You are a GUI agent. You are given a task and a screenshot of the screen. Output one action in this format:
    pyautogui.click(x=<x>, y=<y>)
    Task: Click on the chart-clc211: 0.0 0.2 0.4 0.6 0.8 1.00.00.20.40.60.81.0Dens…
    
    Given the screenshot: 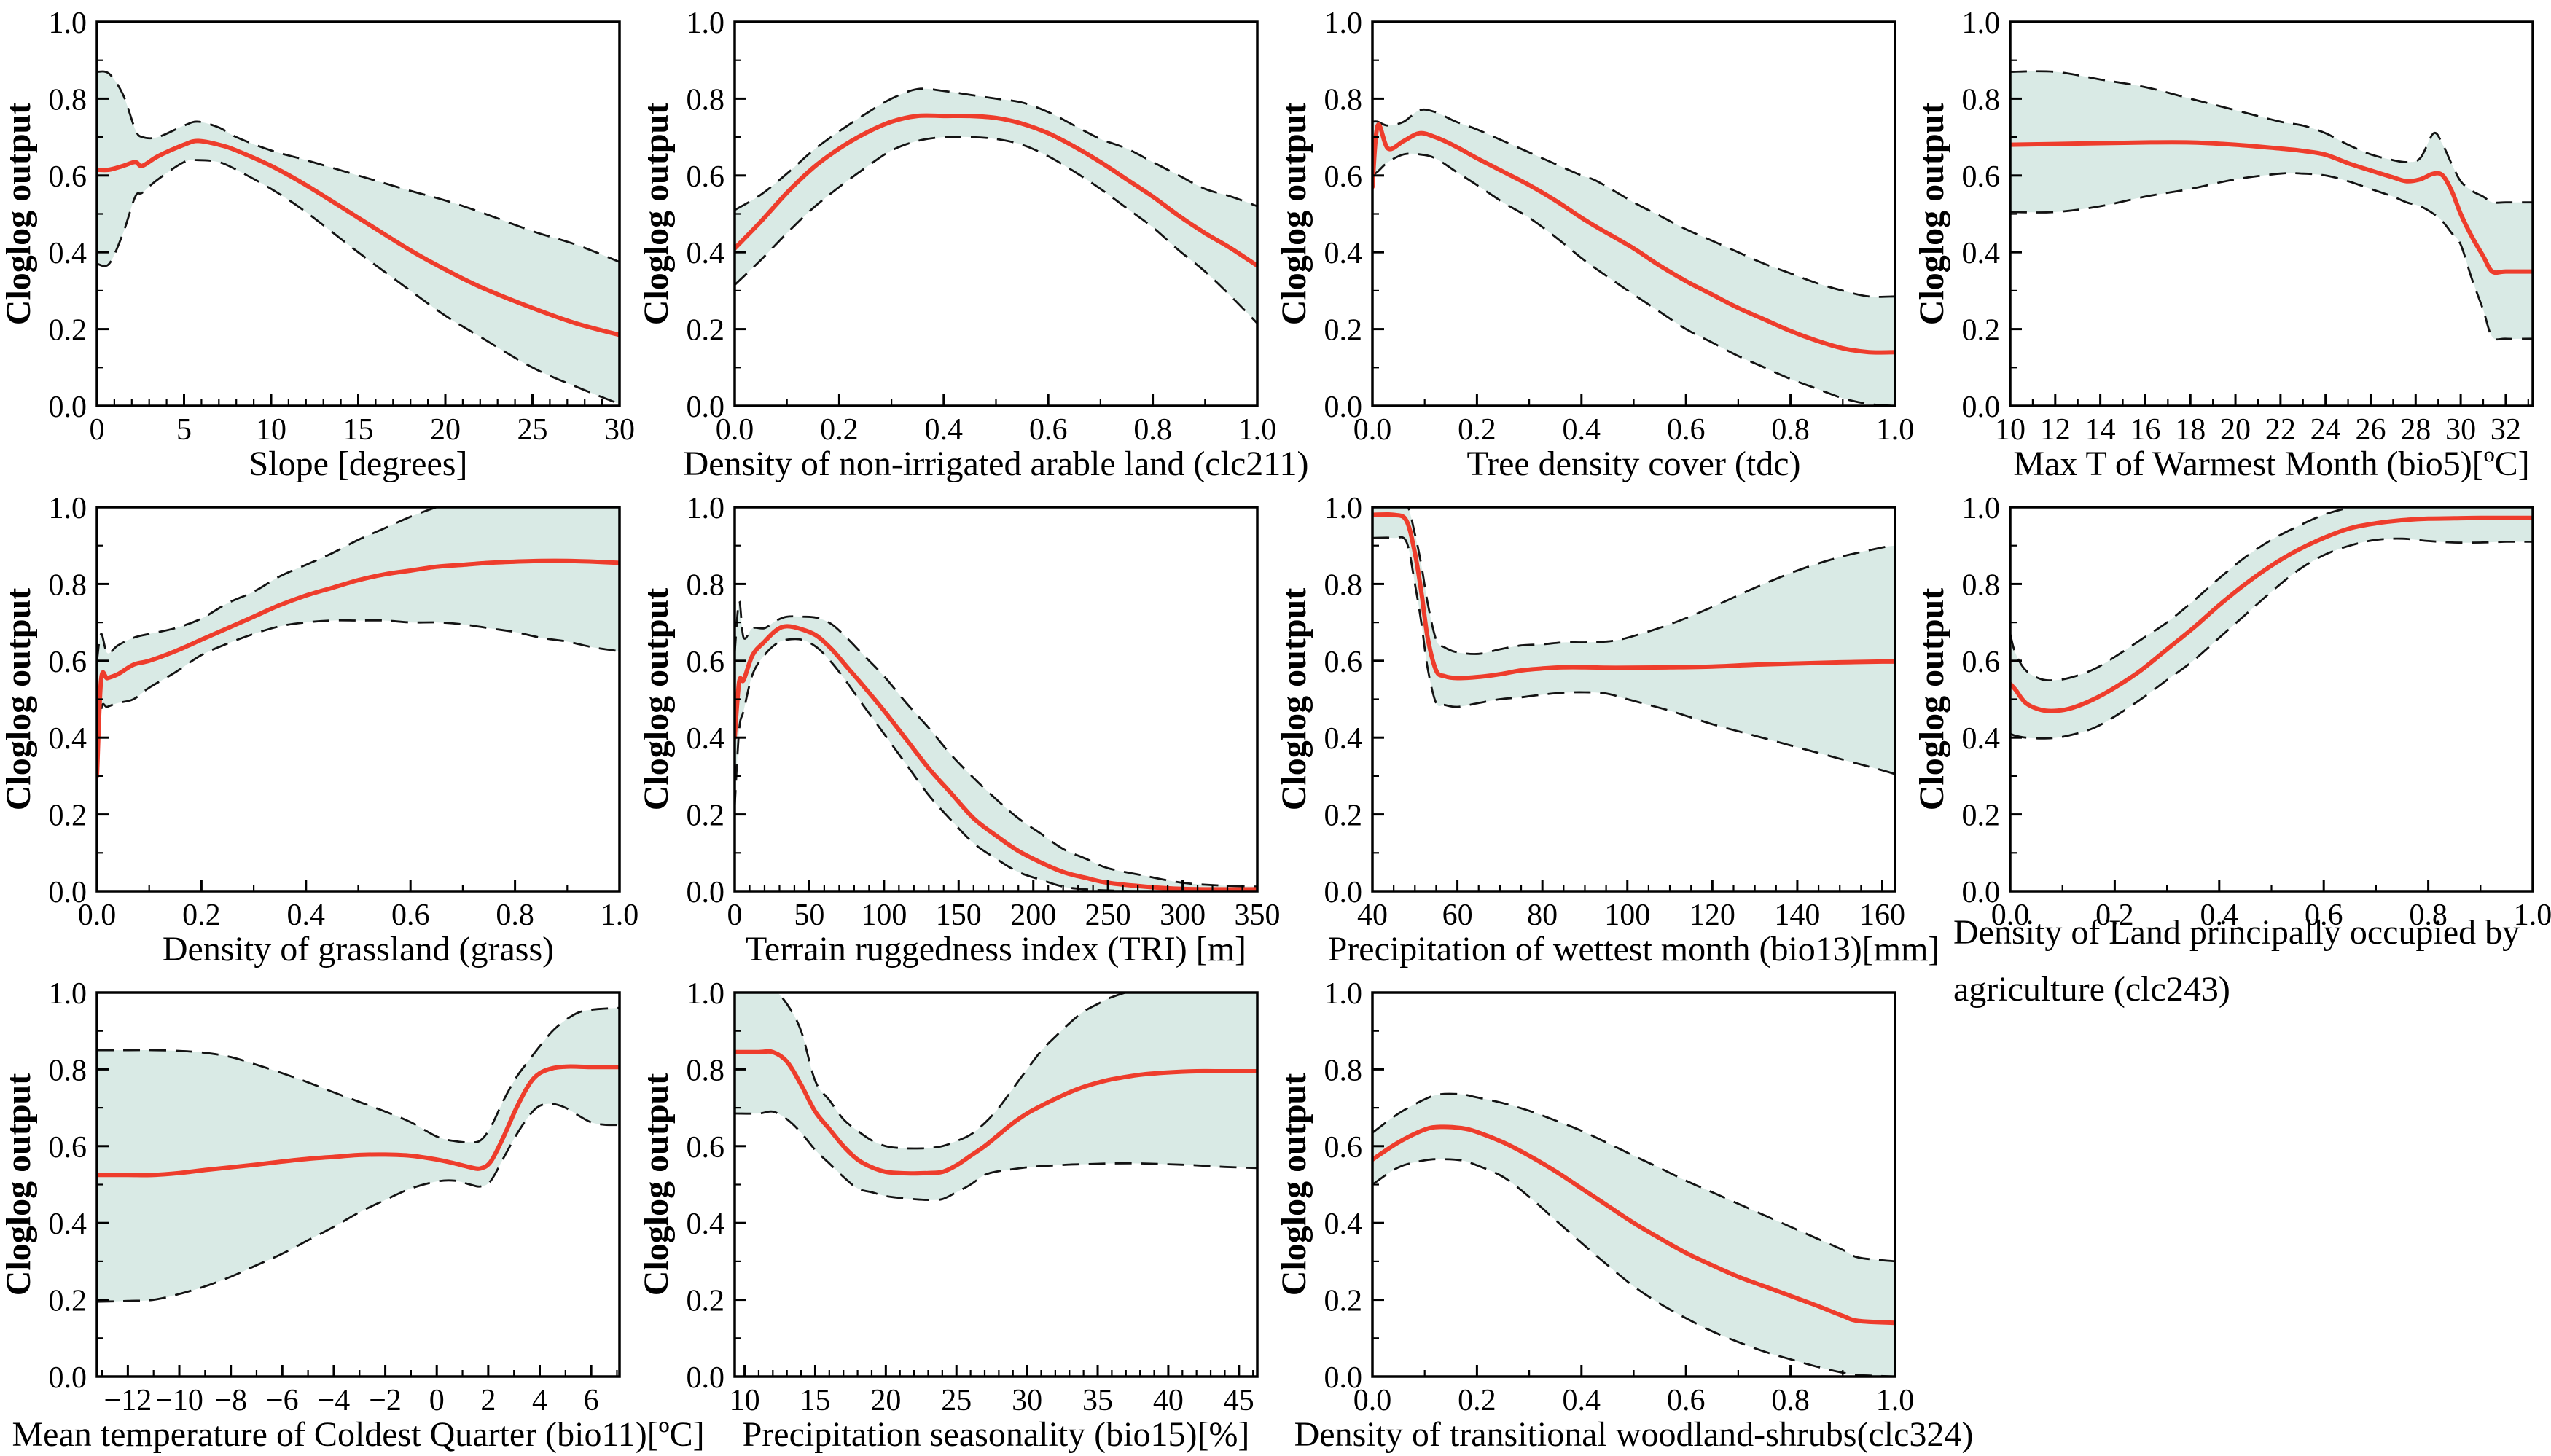 What is the action you would take?
    pyautogui.click(x=973, y=245)
    